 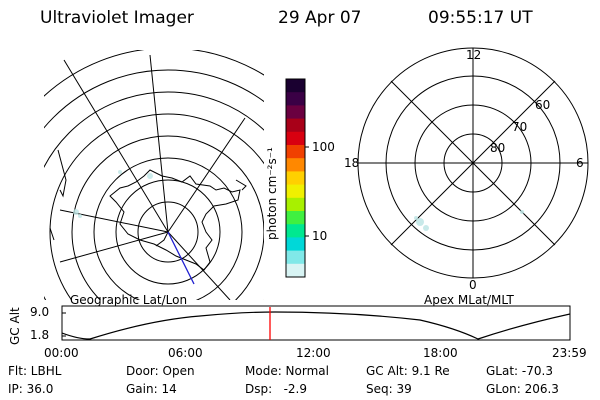 I want to click on gc-alt-info: GC Alt: 9.1 Re, so click(x=408, y=371).